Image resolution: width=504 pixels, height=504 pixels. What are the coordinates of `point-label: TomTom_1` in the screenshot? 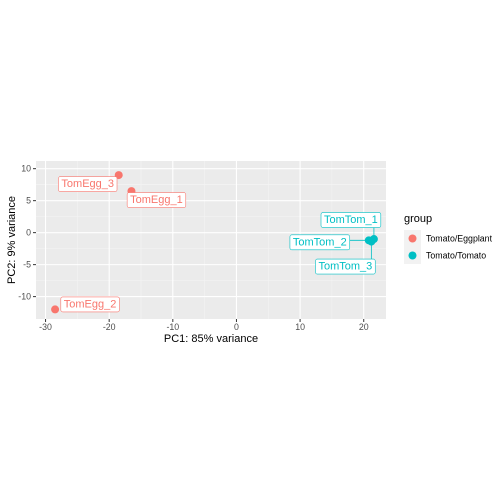 It's located at (351, 220).